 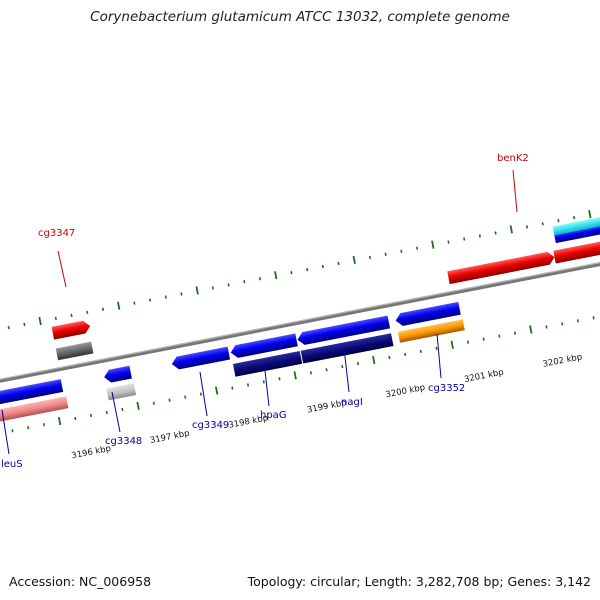 I want to click on feature-cg3348, so click(x=118, y=374).